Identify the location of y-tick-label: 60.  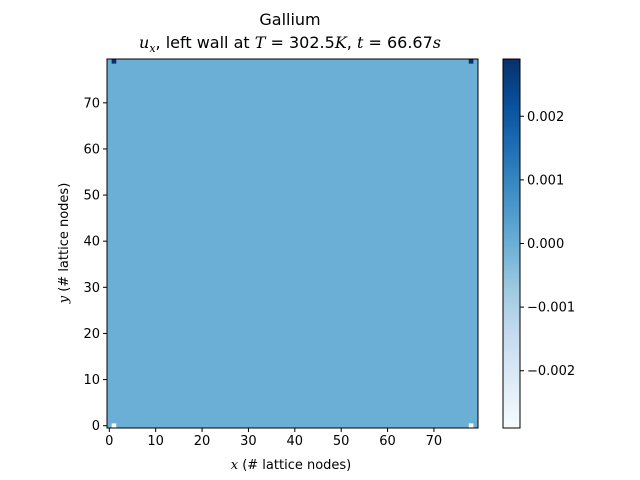
(91, 149).